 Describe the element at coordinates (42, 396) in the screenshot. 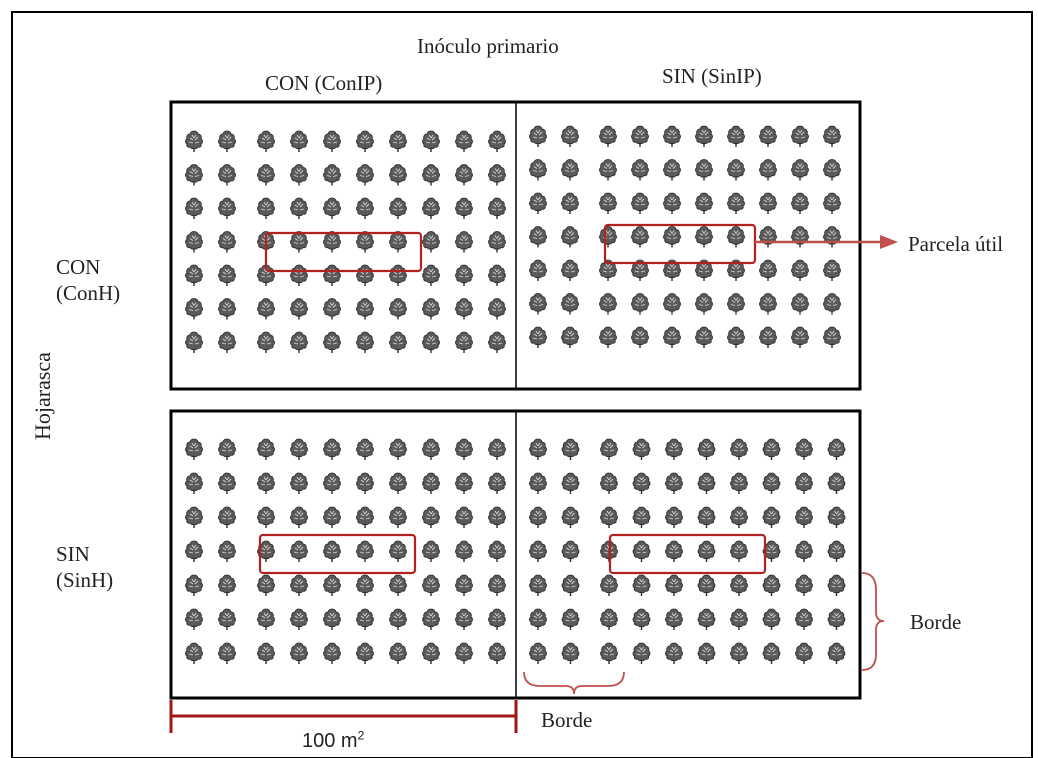

I see `row-factor-title: Hojarasca` at that location.